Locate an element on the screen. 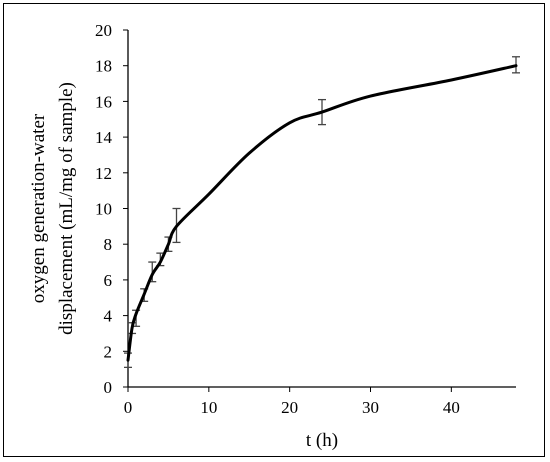 This screenshot has height=462, width=550. y-tick-label: 10 is located at coordinates (103, 209).